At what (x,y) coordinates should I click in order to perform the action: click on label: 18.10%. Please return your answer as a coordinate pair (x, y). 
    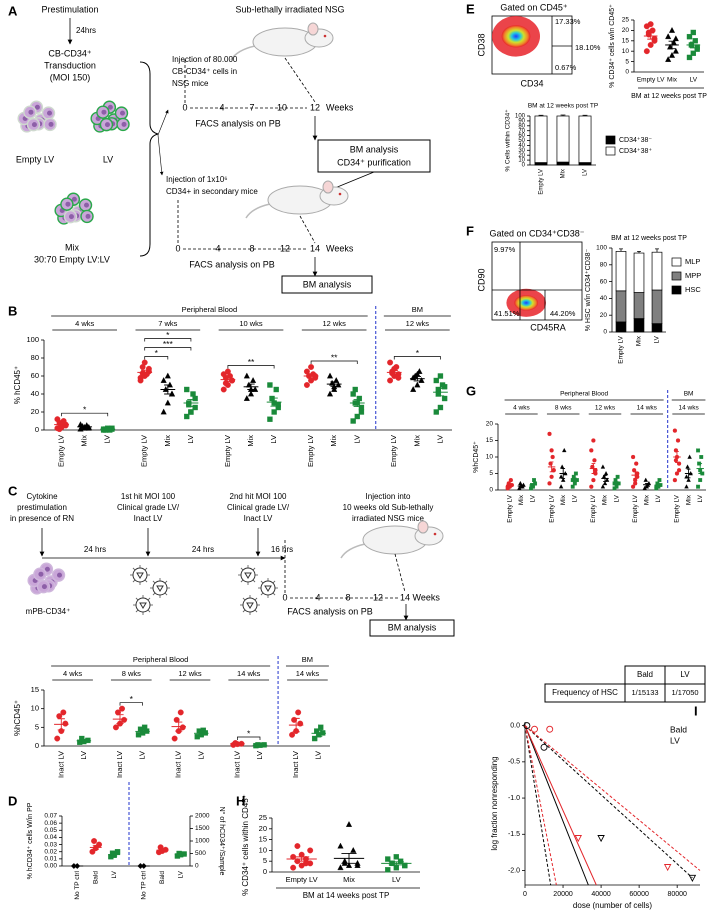
    Looking at the image, I should click on (588, 47).